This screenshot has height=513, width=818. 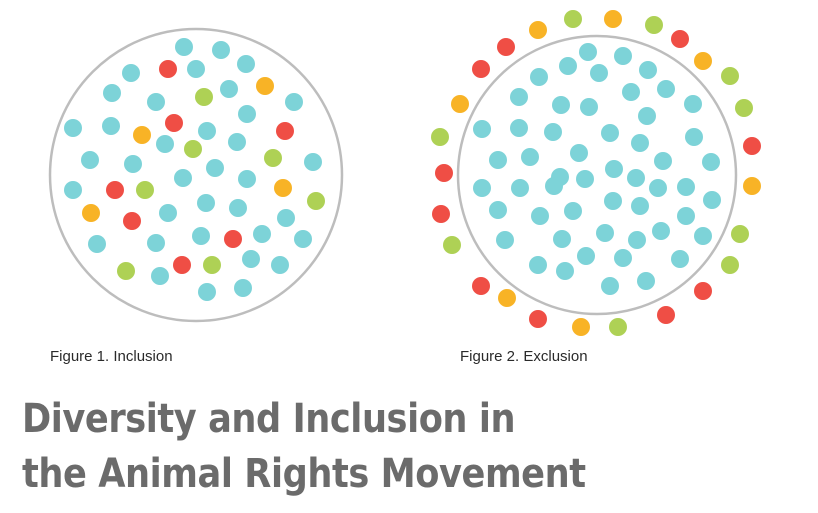 What do you see at coordinates (304, 474) in the screenshot?
I see `title-line-2: the Animal Rights Movement` at bounding box center [304, 474].